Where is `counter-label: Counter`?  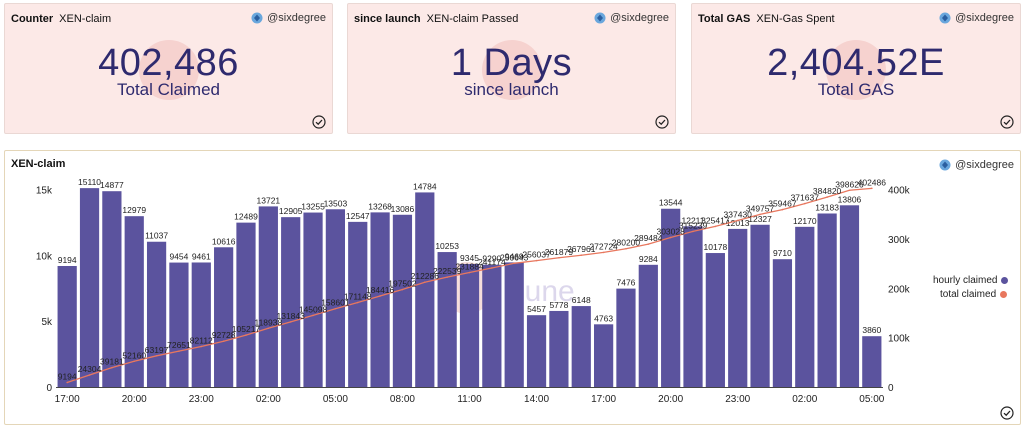 counter-label: Counter is located at coordinates (32, 19).